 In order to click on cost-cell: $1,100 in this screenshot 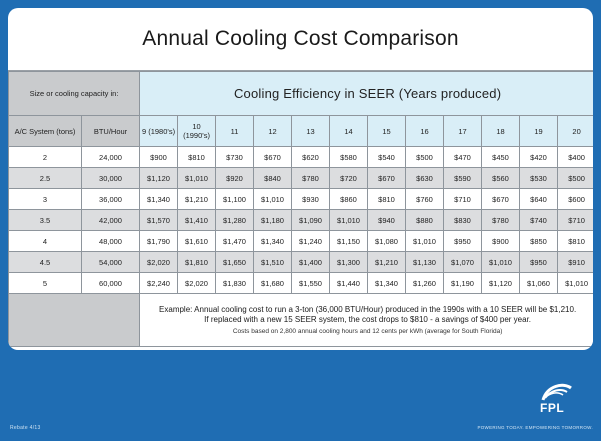, I will do `click(235, 199)`.